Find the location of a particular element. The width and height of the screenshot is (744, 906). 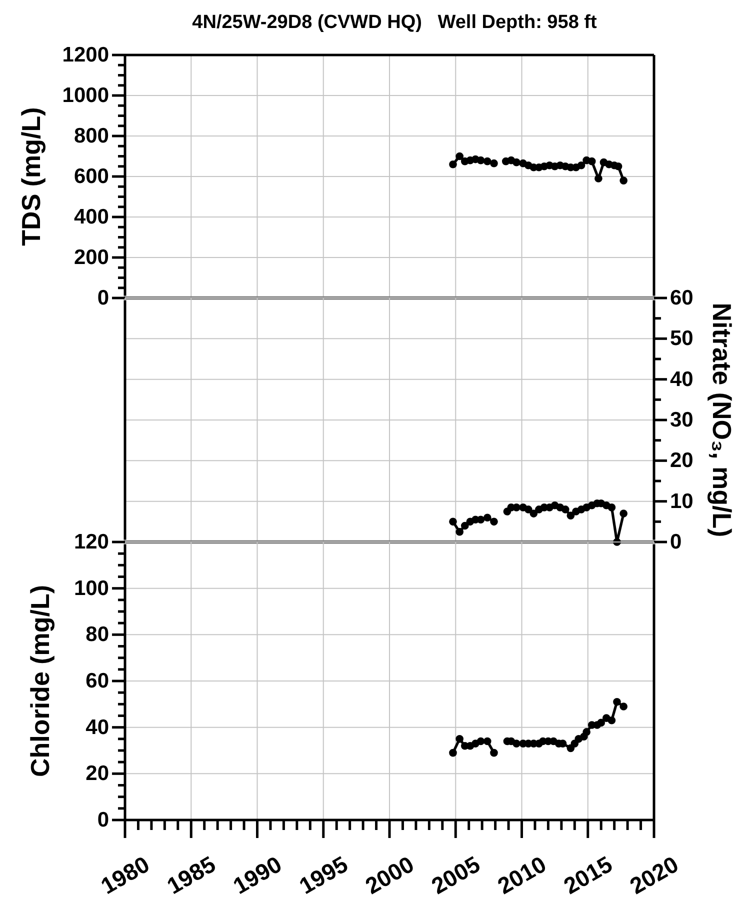

x-tick-label: 1995 is located at coordinates (323, 875).